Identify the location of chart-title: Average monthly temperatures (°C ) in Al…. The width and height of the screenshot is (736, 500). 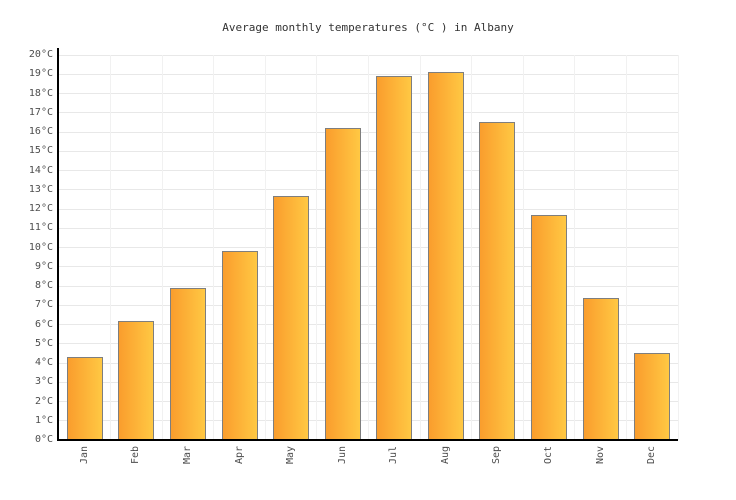
(368, 27).